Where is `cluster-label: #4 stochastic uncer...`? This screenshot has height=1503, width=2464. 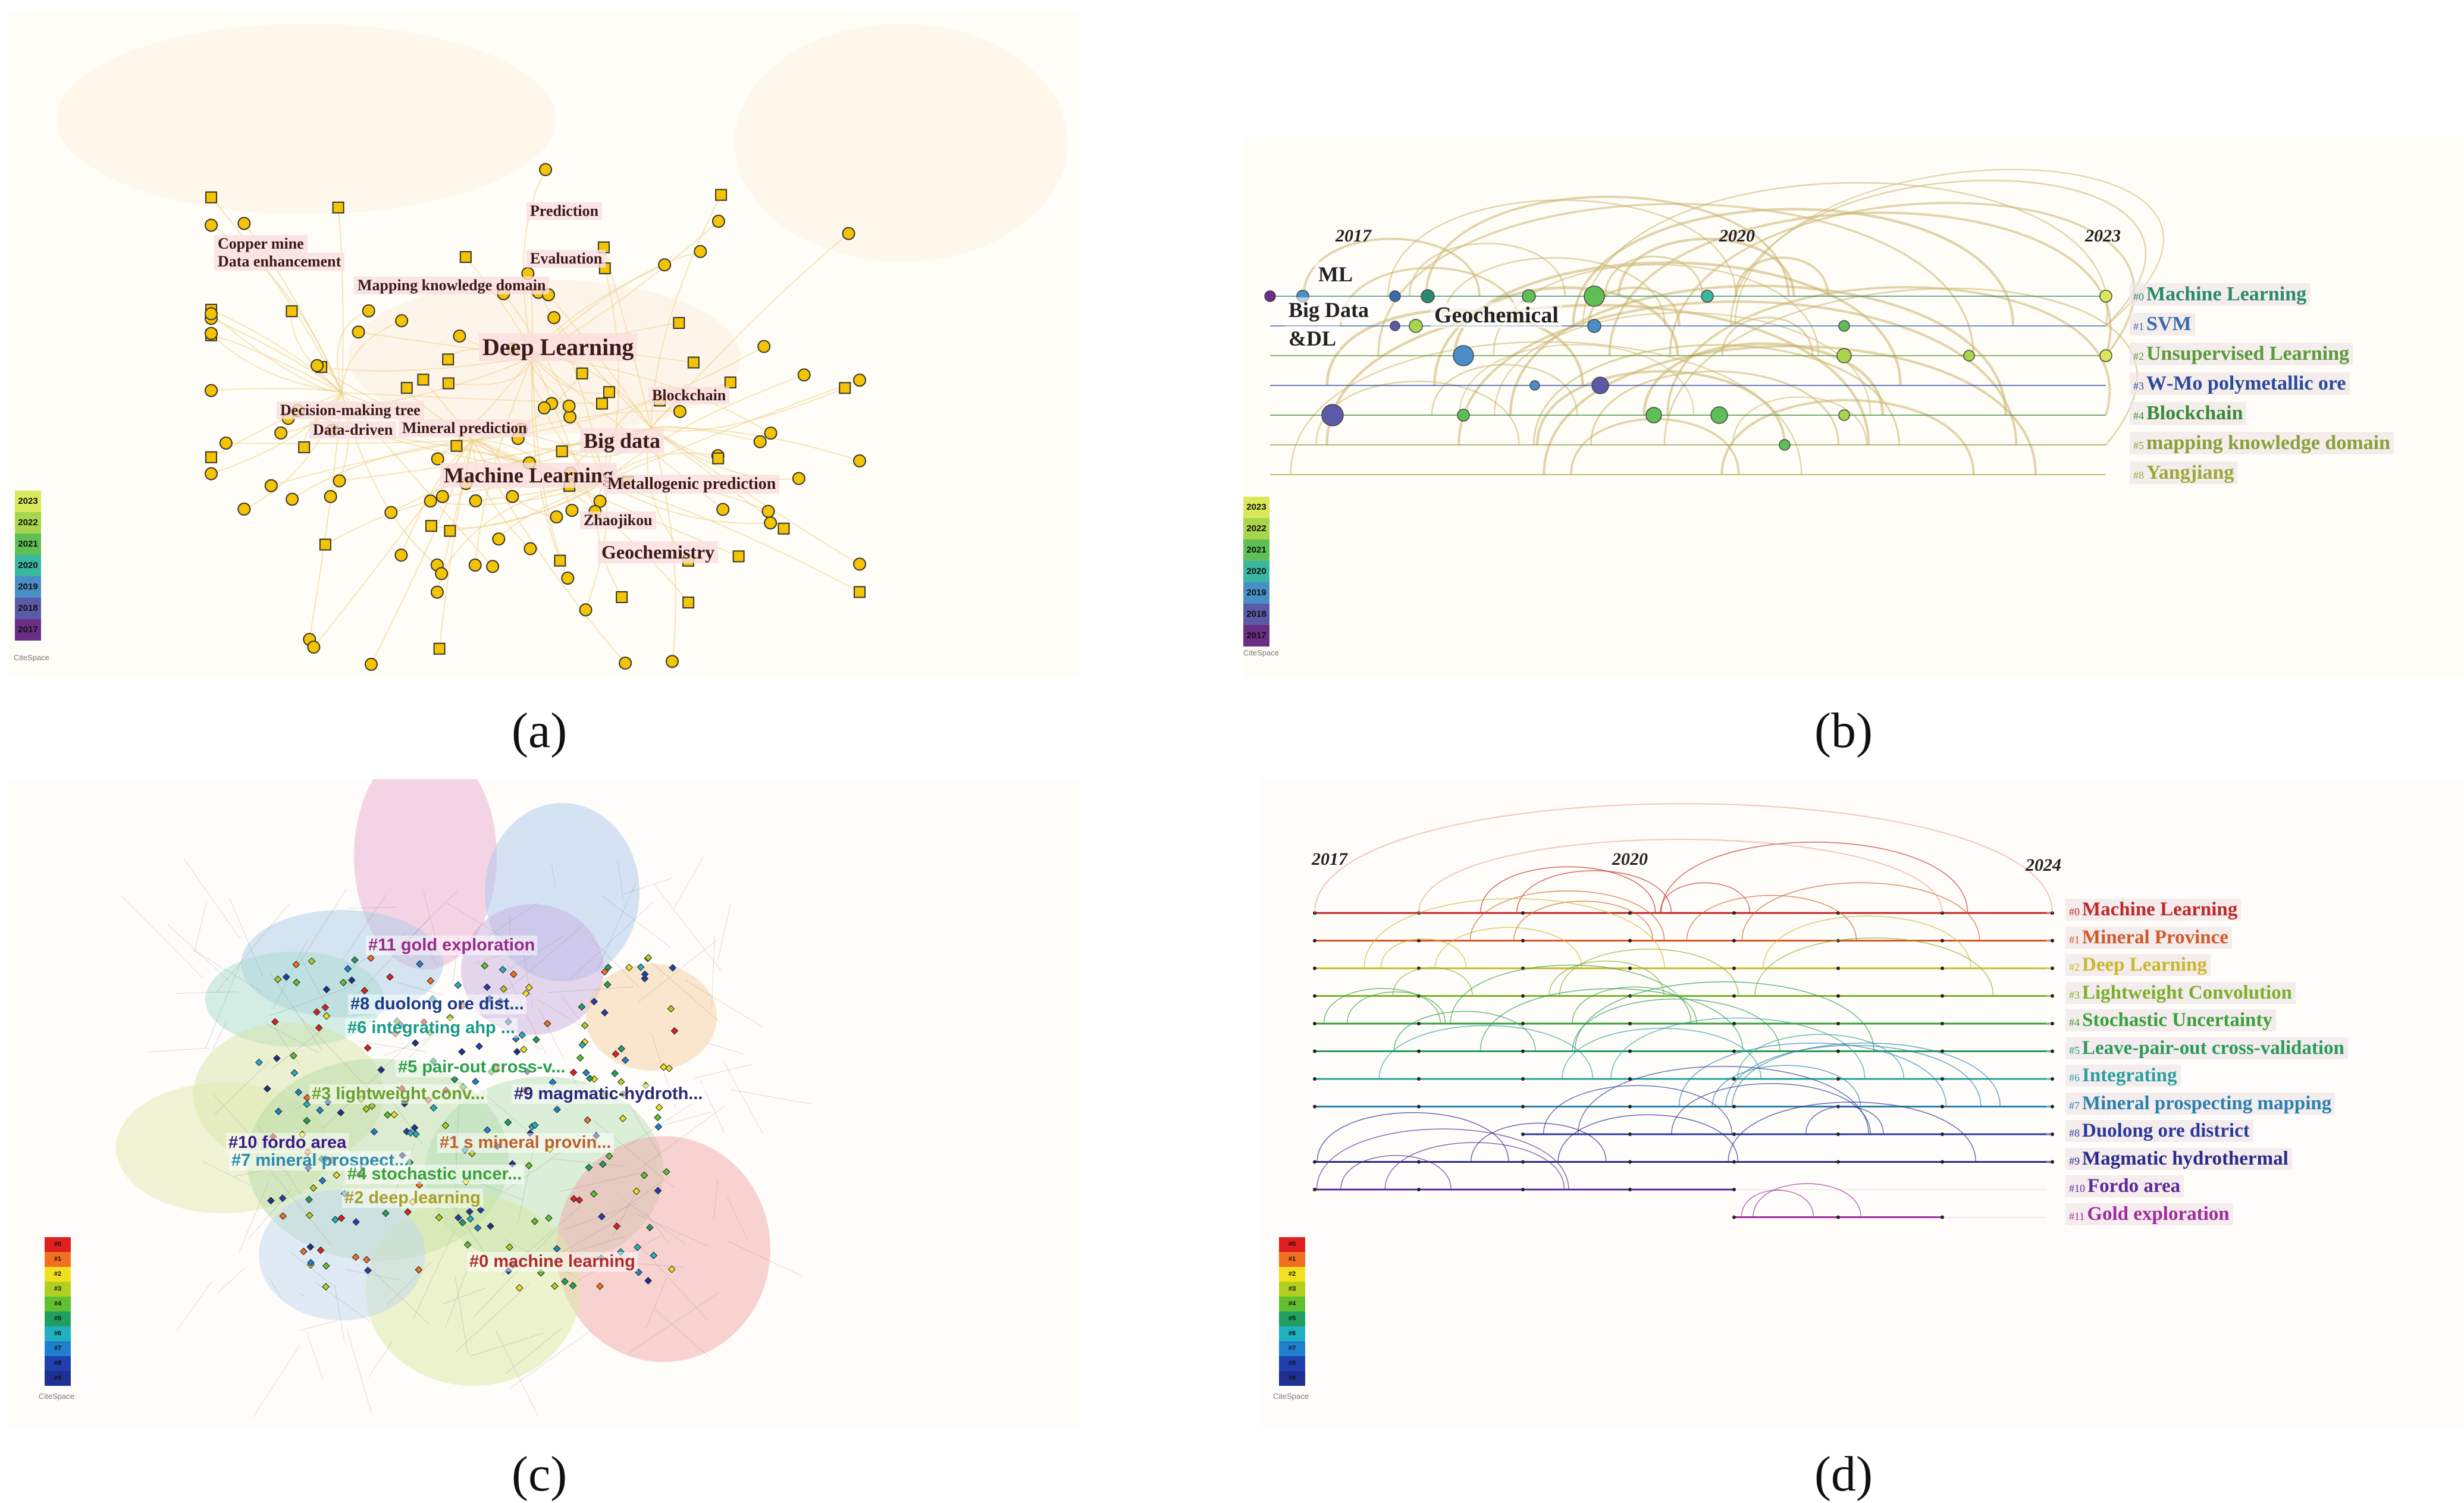
cluster-label: #4 stochastic uncer... is located at coordinates (435, 1174).